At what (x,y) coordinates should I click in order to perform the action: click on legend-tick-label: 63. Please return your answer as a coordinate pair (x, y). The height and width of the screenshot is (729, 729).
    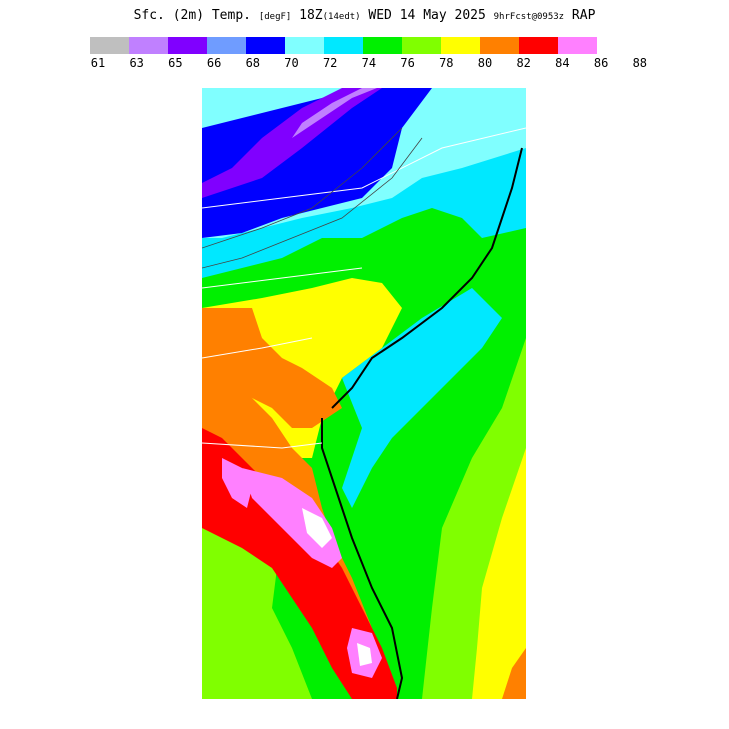
    Looking at the image, I should click on (136, 63).